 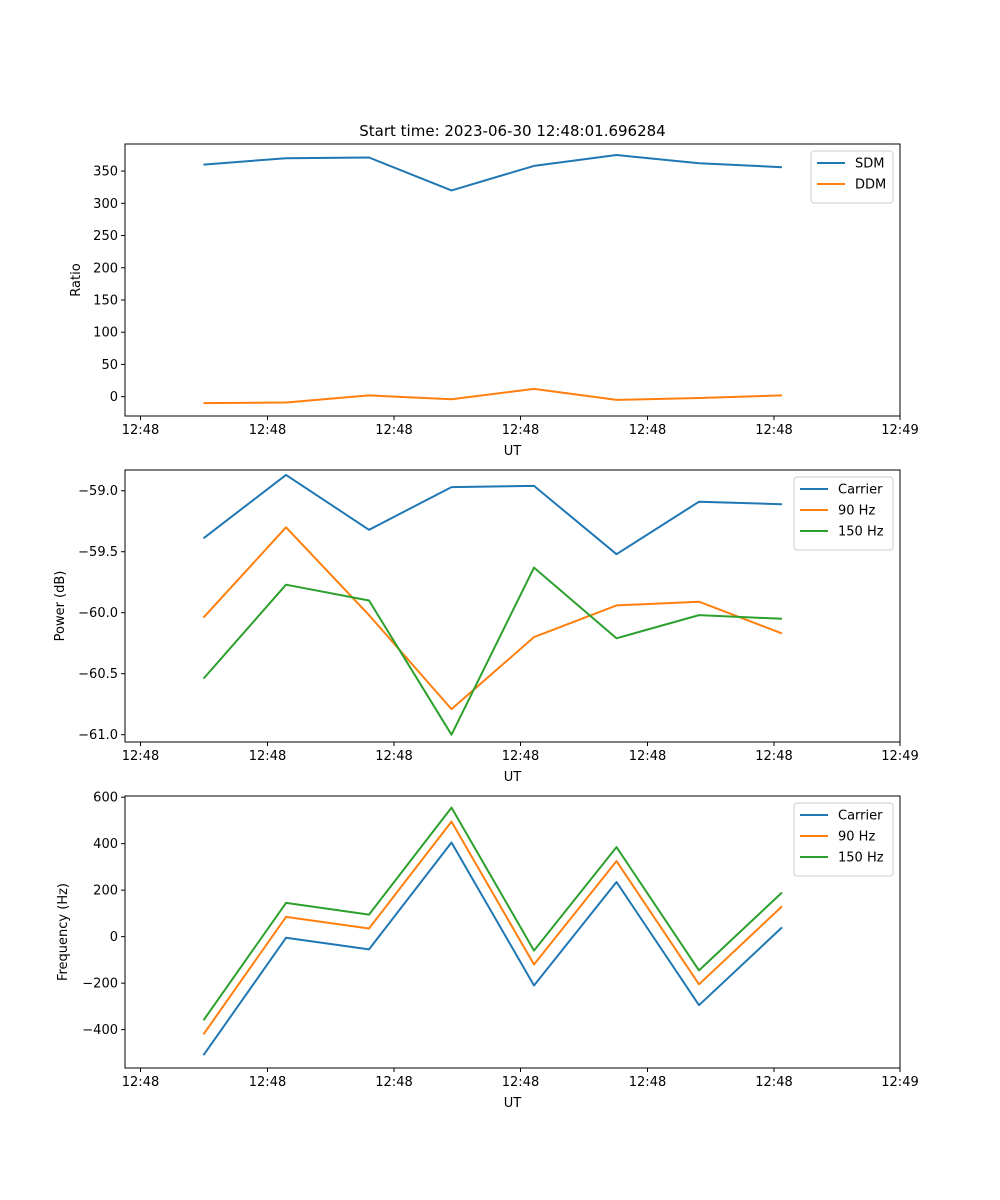 What do you see at coordinates (105, 300) in the screenshot?
I see `y-tick-label: 150` at bounding box center [105, 300].